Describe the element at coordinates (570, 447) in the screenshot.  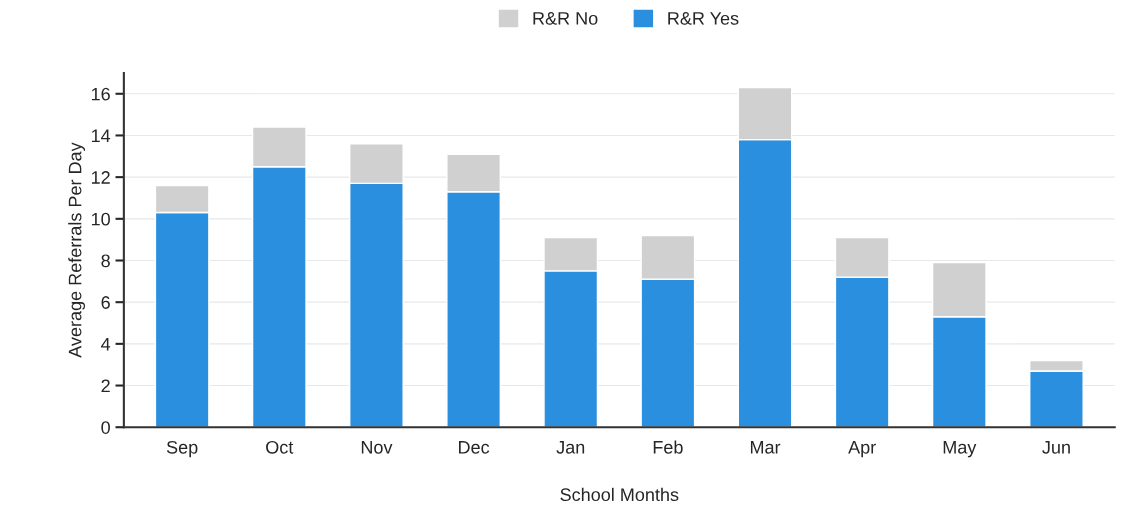
I see `x-tick-label: Jan` at that location.